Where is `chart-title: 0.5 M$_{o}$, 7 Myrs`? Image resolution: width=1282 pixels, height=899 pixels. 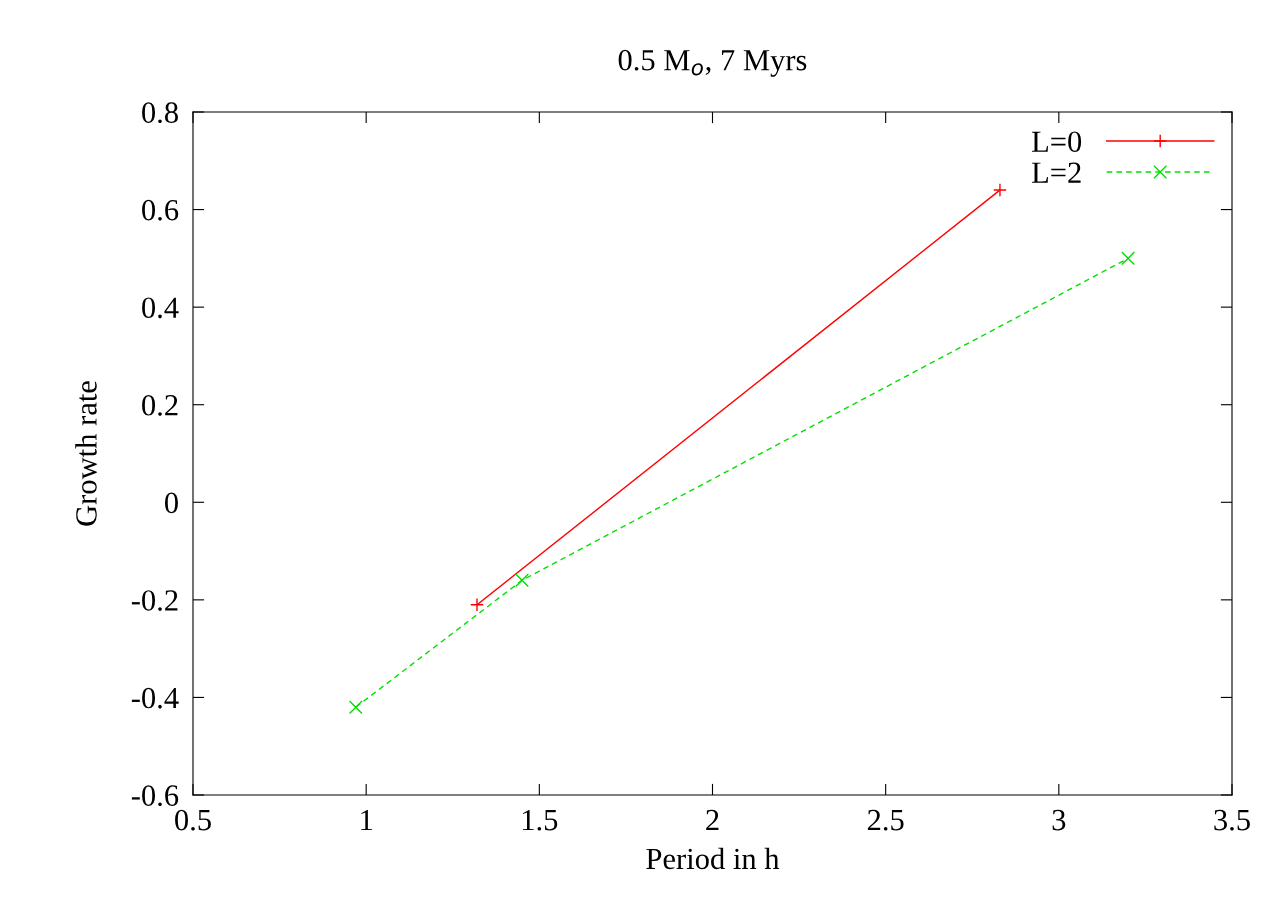 chart-title: 0.5 M$_{o}$, 7 Myrs is located at coordinates (712, 63).